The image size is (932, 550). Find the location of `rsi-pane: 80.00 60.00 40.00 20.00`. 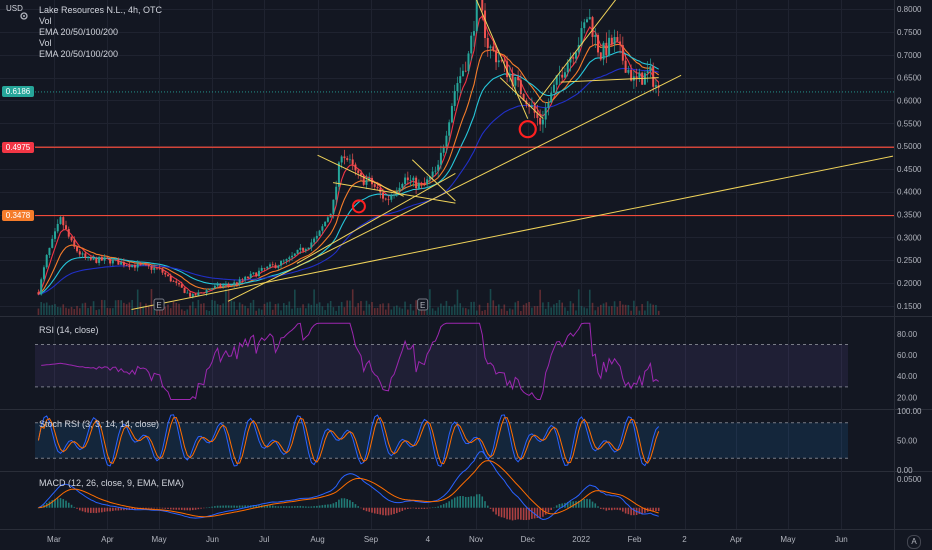

rsi-pane: 80.00 60.00 40.00 20.00 is located at coordinates (476, 362).